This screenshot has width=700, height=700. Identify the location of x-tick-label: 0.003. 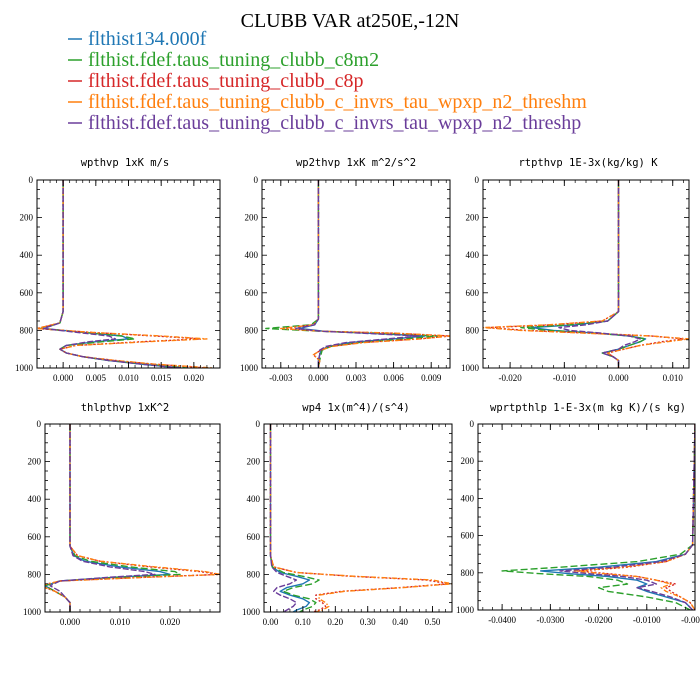
(356, 378).